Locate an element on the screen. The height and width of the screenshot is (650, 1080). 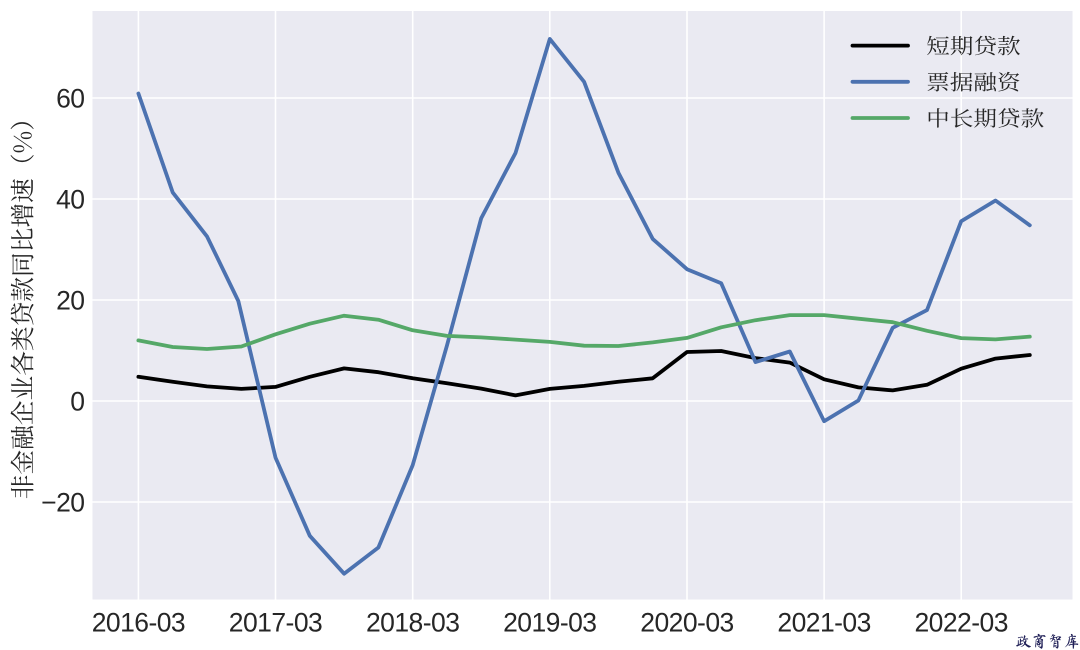
svg-text: 20 is located at coordinates (70, 301).